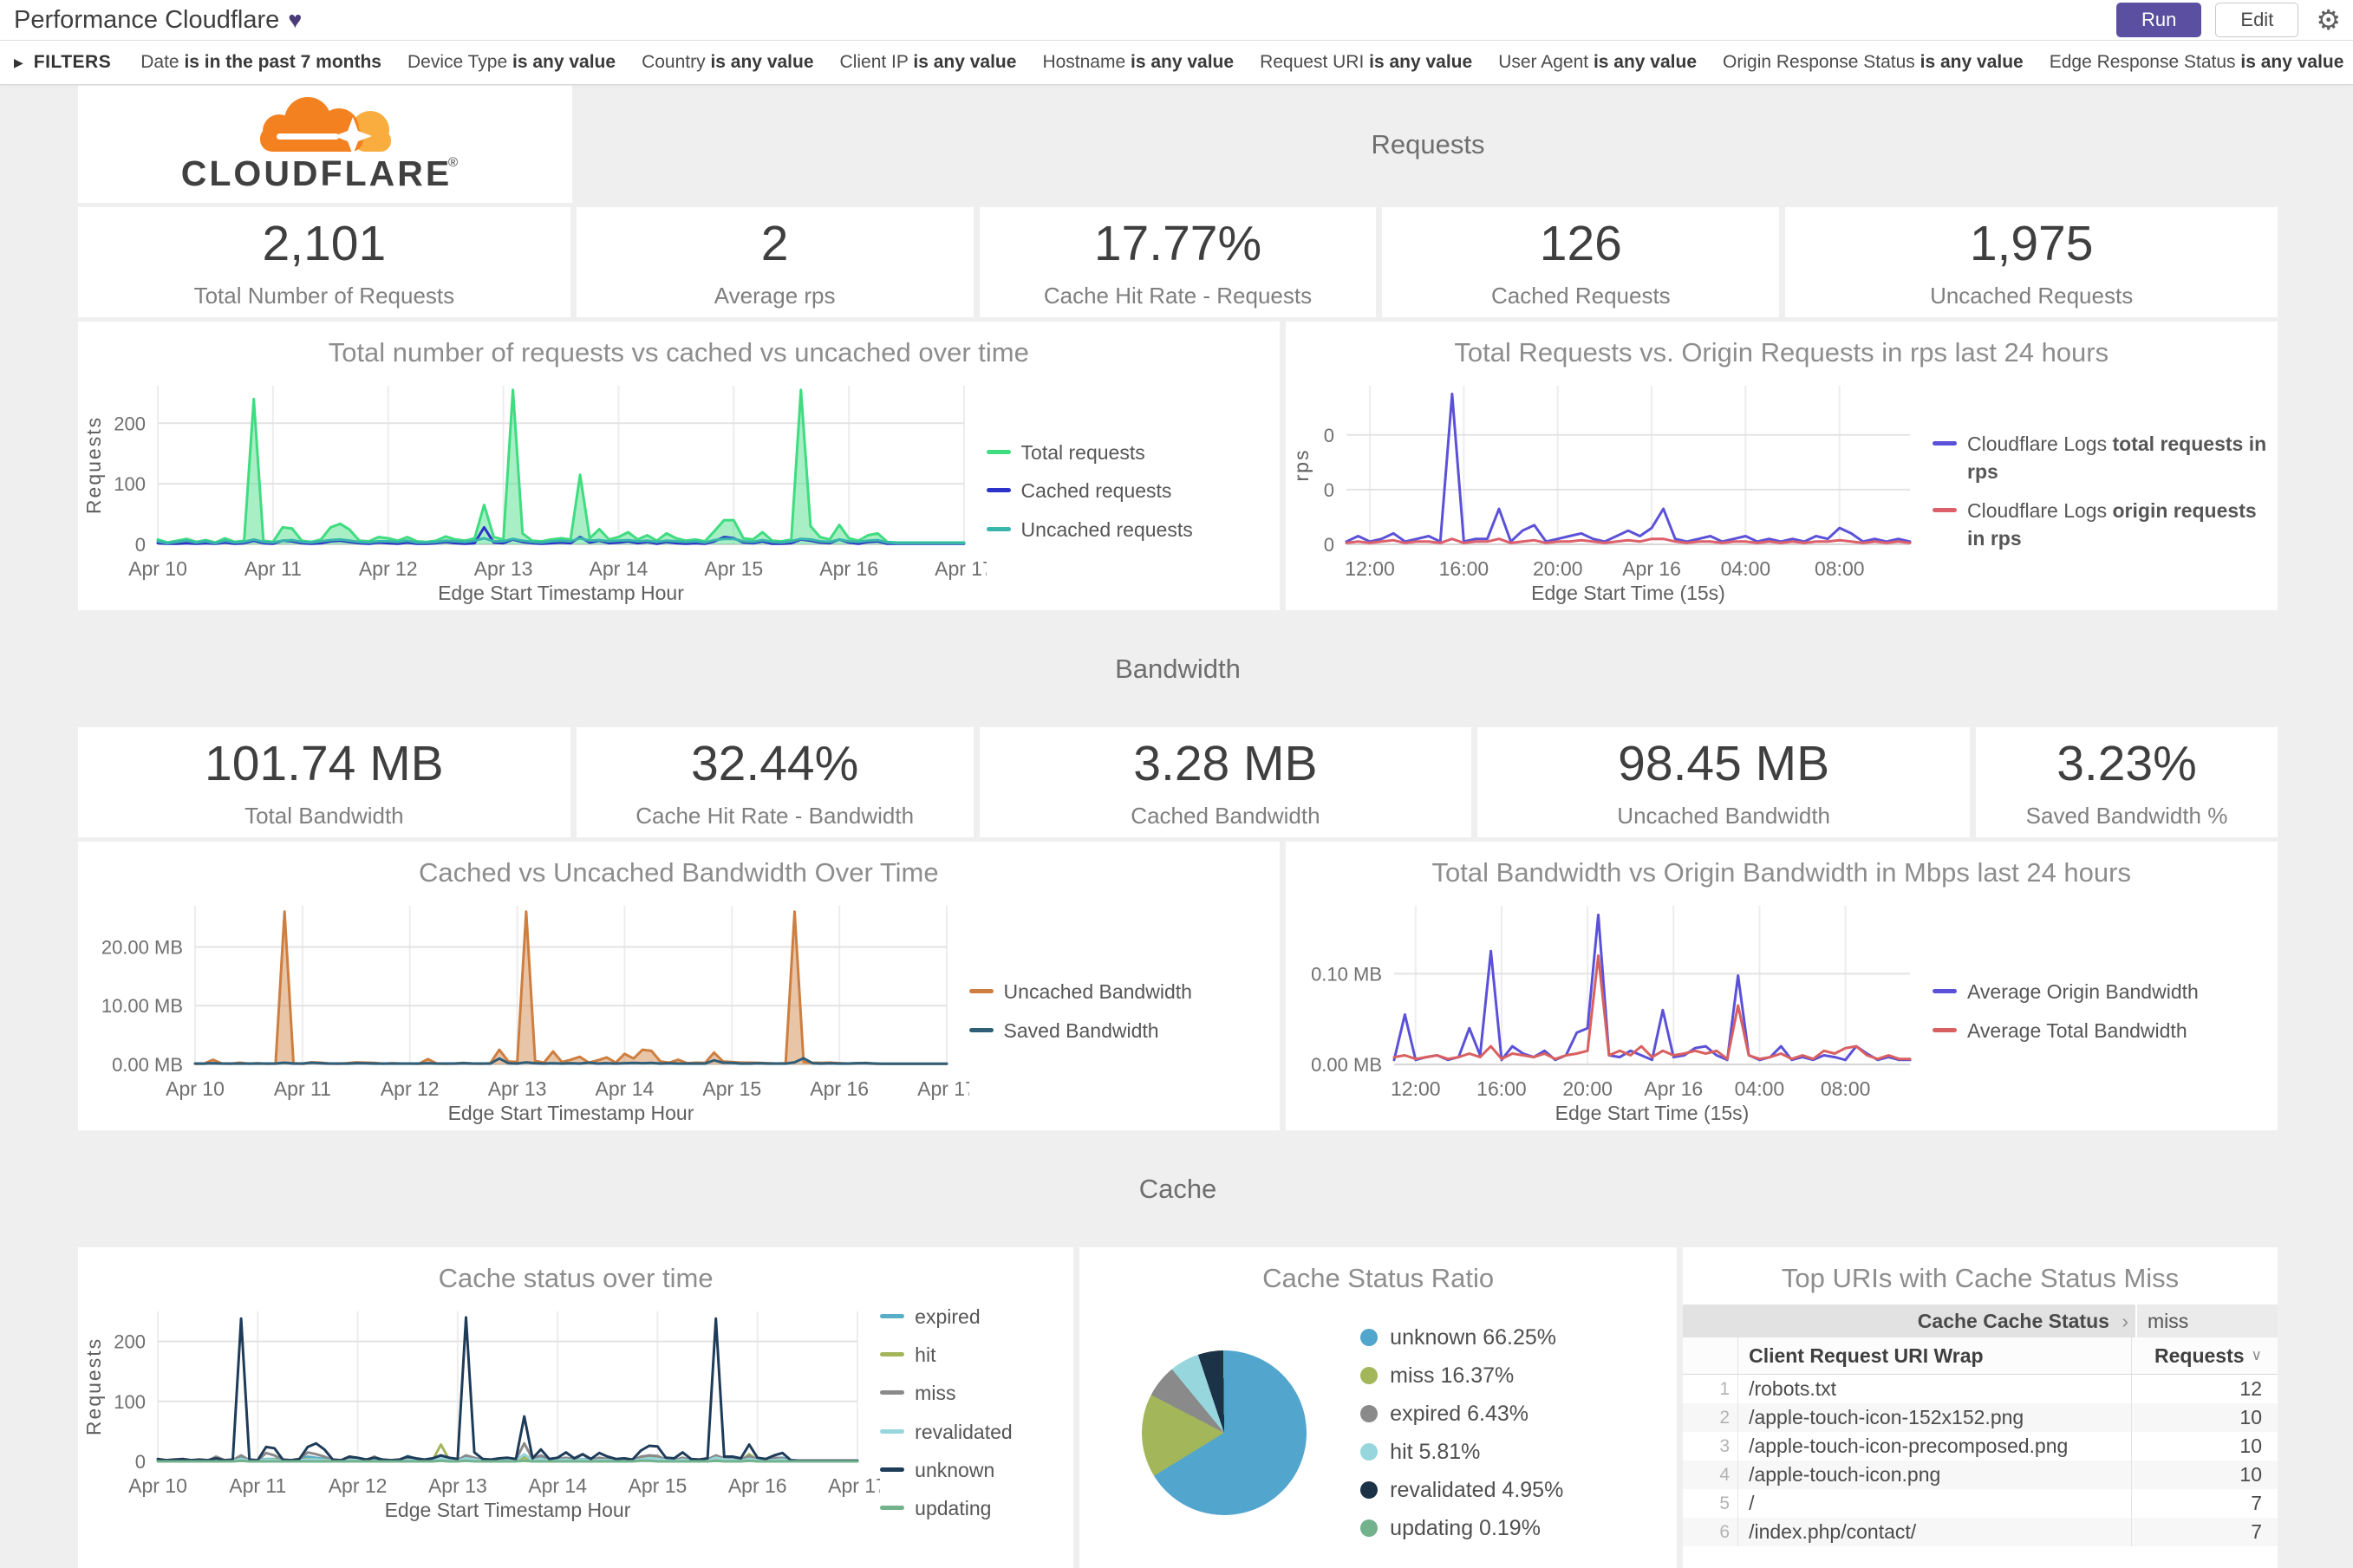 This screenshot has width=2353, height=1568. Describe the element at coordinates (1138, 62) in the screenshot. I see `filter-hostname: Hostname is any value` at that location.